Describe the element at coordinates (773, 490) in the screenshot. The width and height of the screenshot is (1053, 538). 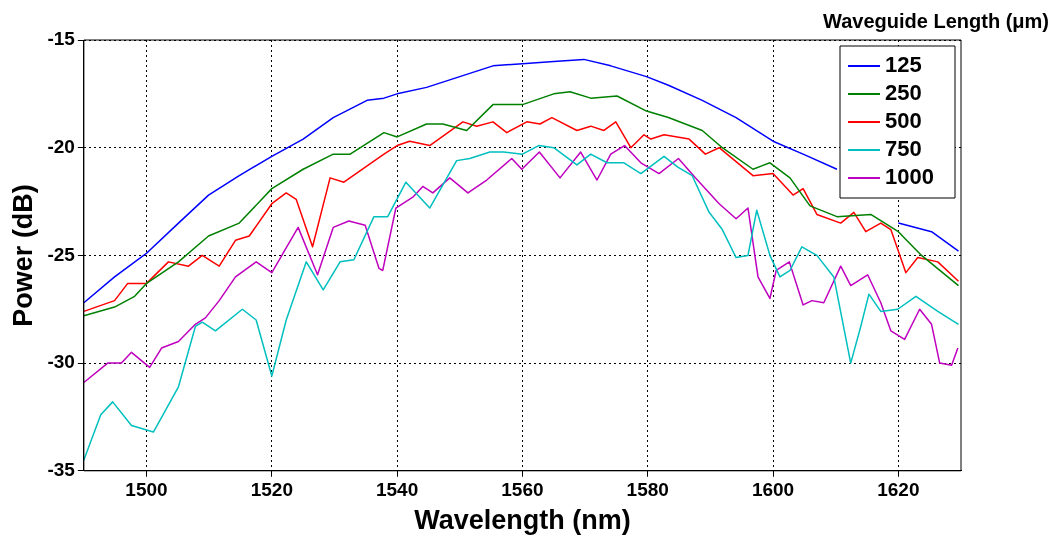
I see `x-tick-label: 1600` at that location.